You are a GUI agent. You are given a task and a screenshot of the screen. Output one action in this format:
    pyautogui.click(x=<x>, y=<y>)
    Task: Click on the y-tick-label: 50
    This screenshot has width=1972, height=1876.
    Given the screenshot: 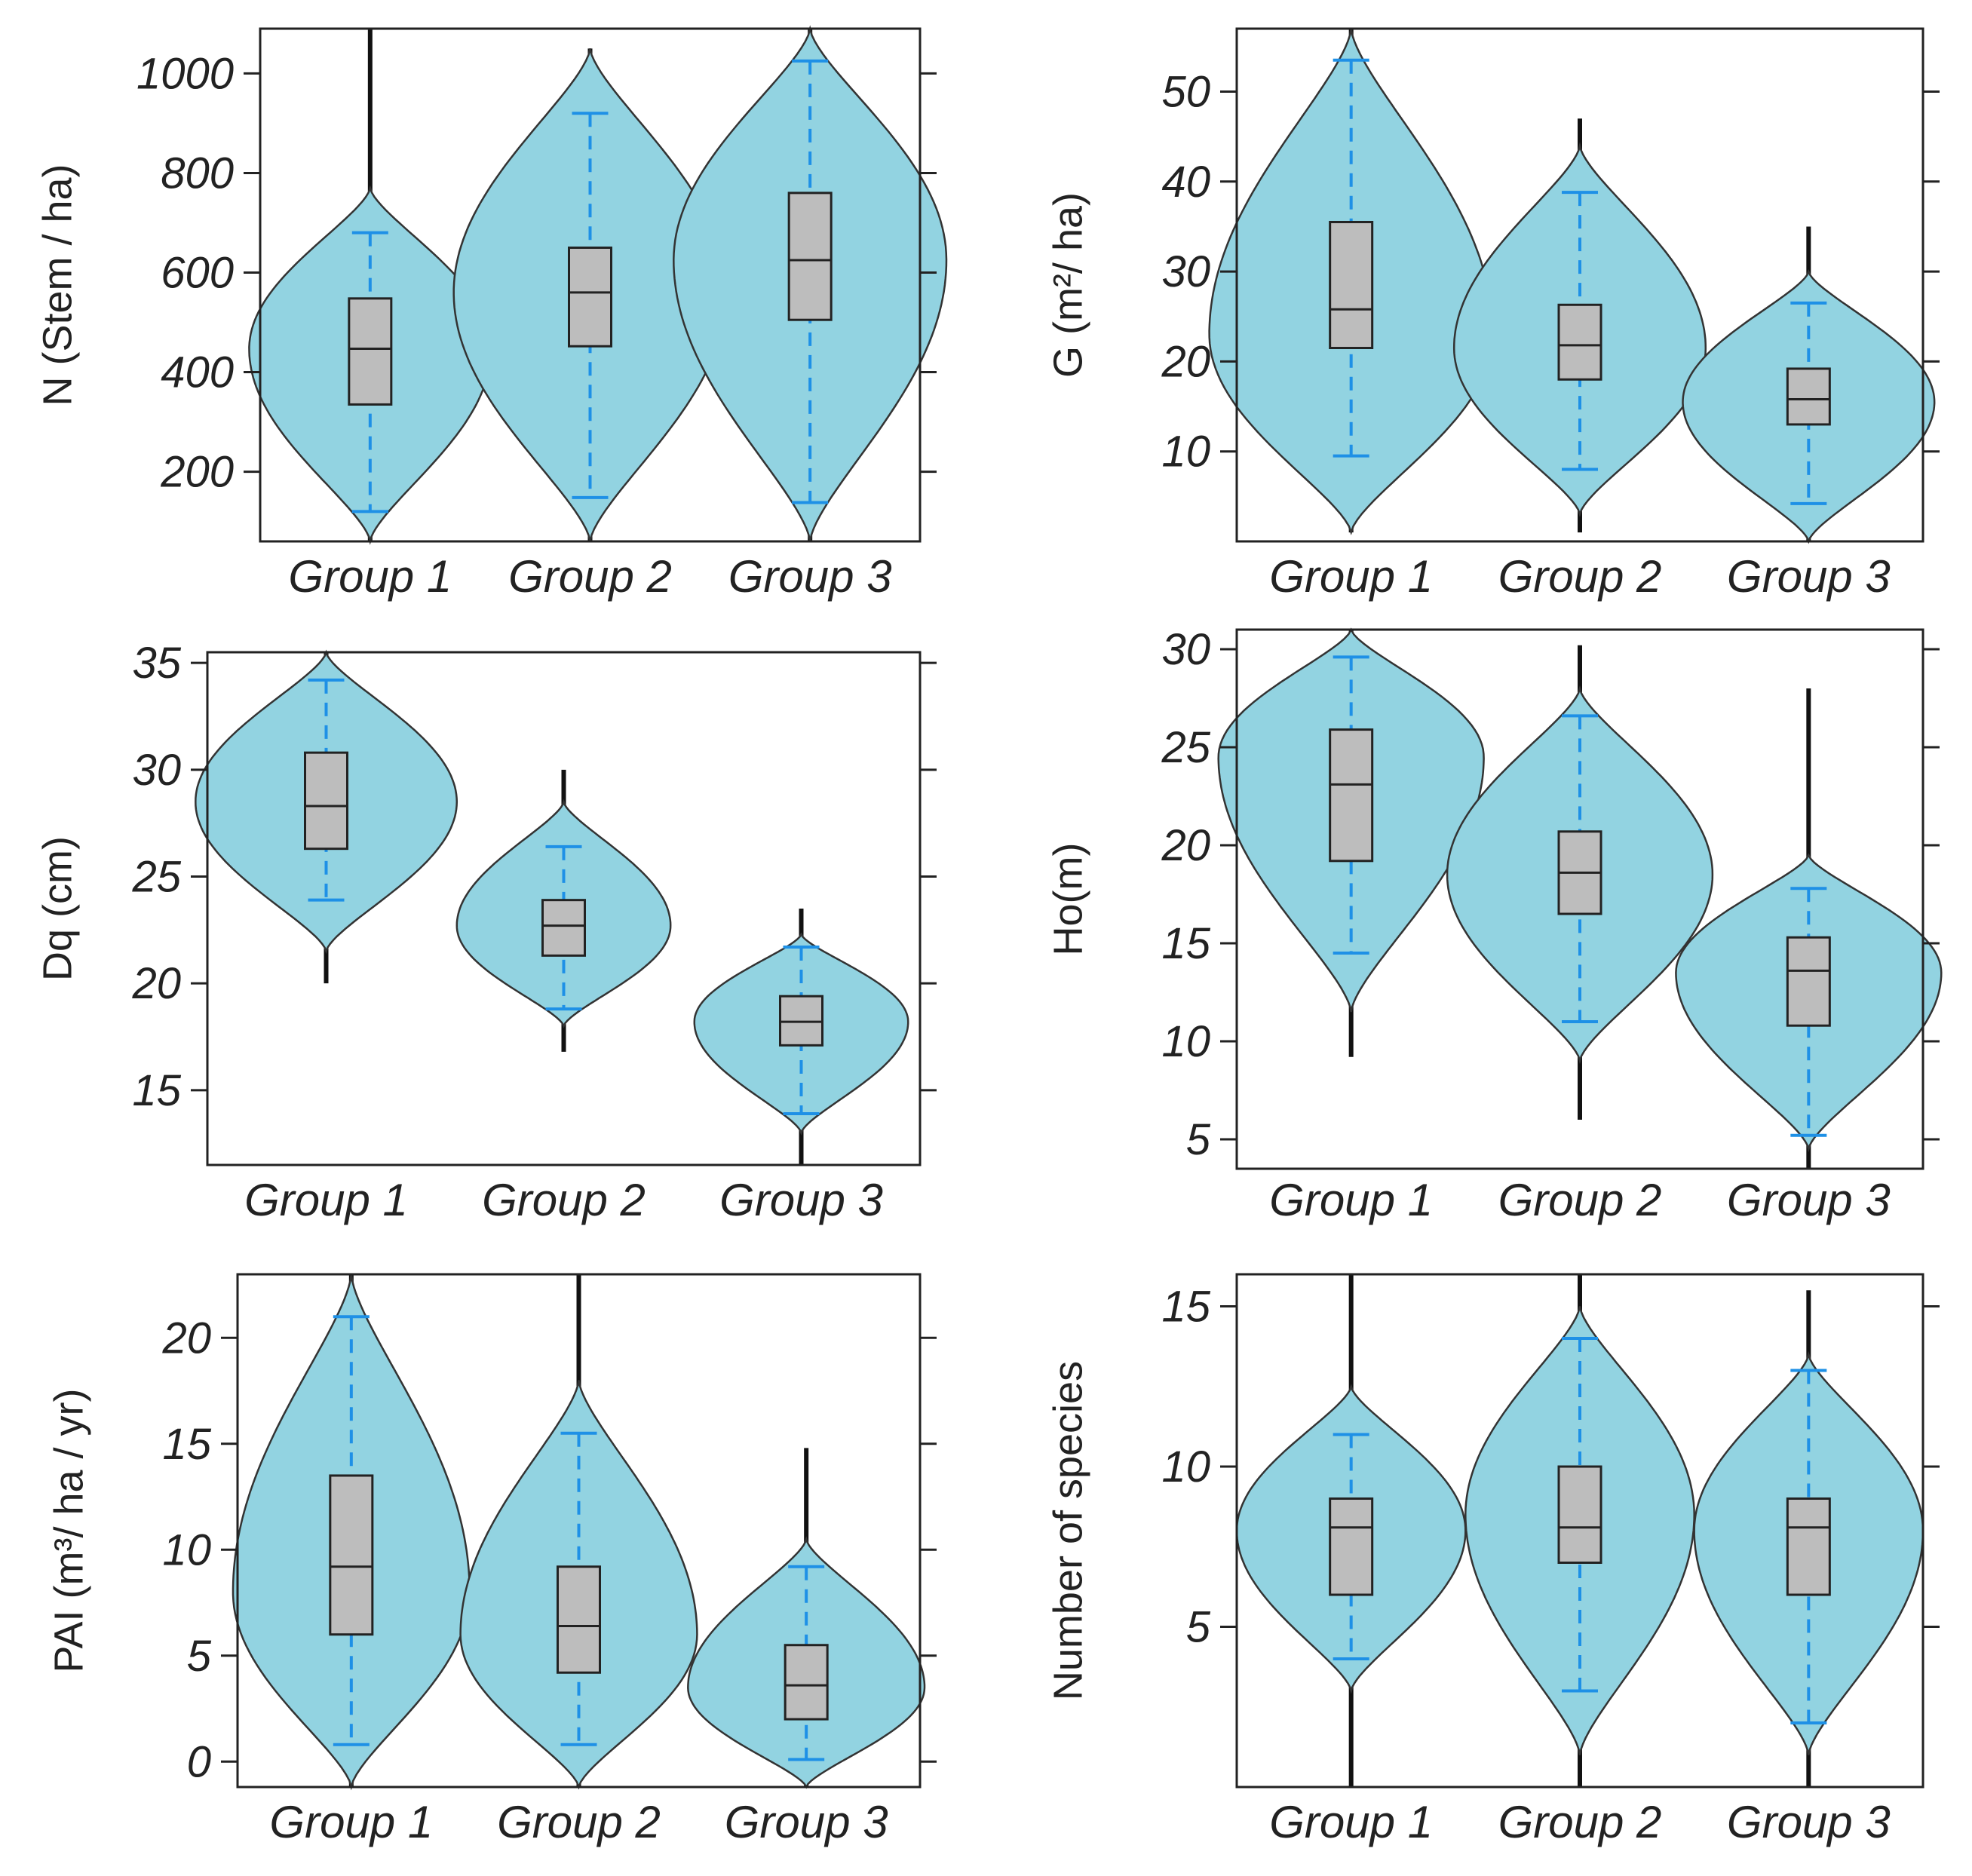 What is the action you would take?
    pyautogui.click(x=1185, y=92)
    